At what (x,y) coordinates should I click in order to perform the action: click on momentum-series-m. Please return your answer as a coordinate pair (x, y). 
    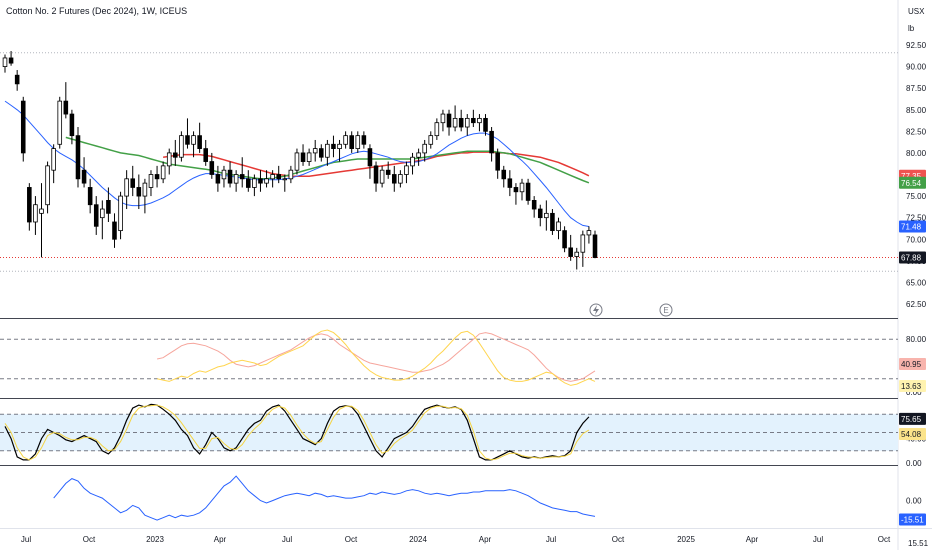
    Looking at the image, I should click on (324, 498).